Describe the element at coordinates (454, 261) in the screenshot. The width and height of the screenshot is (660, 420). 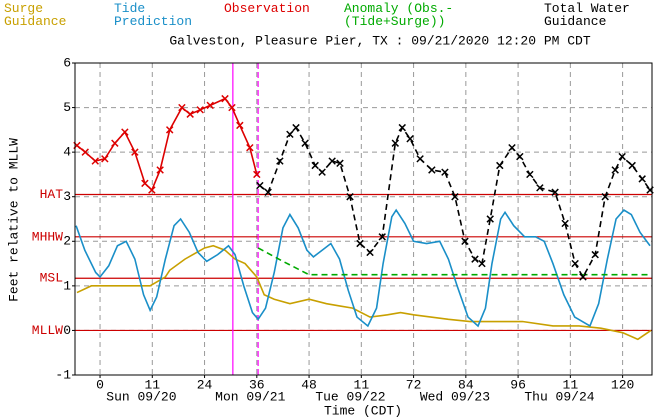
I see `series-line` at that location.